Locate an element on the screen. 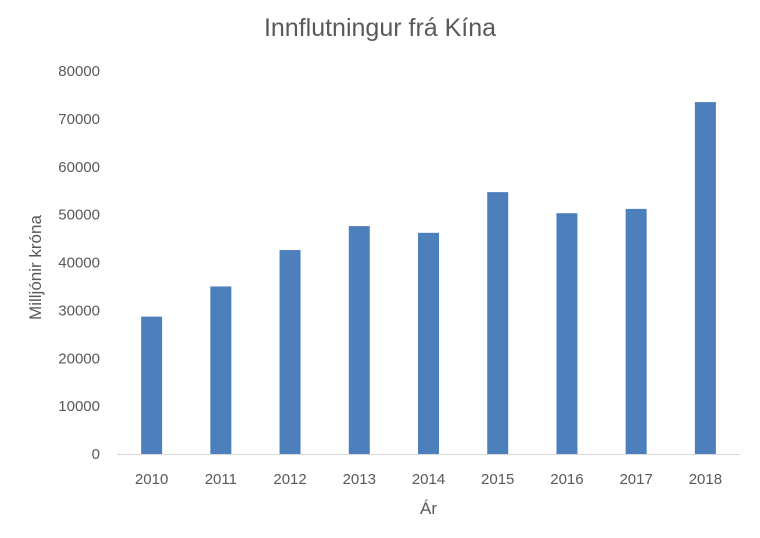  x-tick-label: 2014 is located at coordinates (428, 479).